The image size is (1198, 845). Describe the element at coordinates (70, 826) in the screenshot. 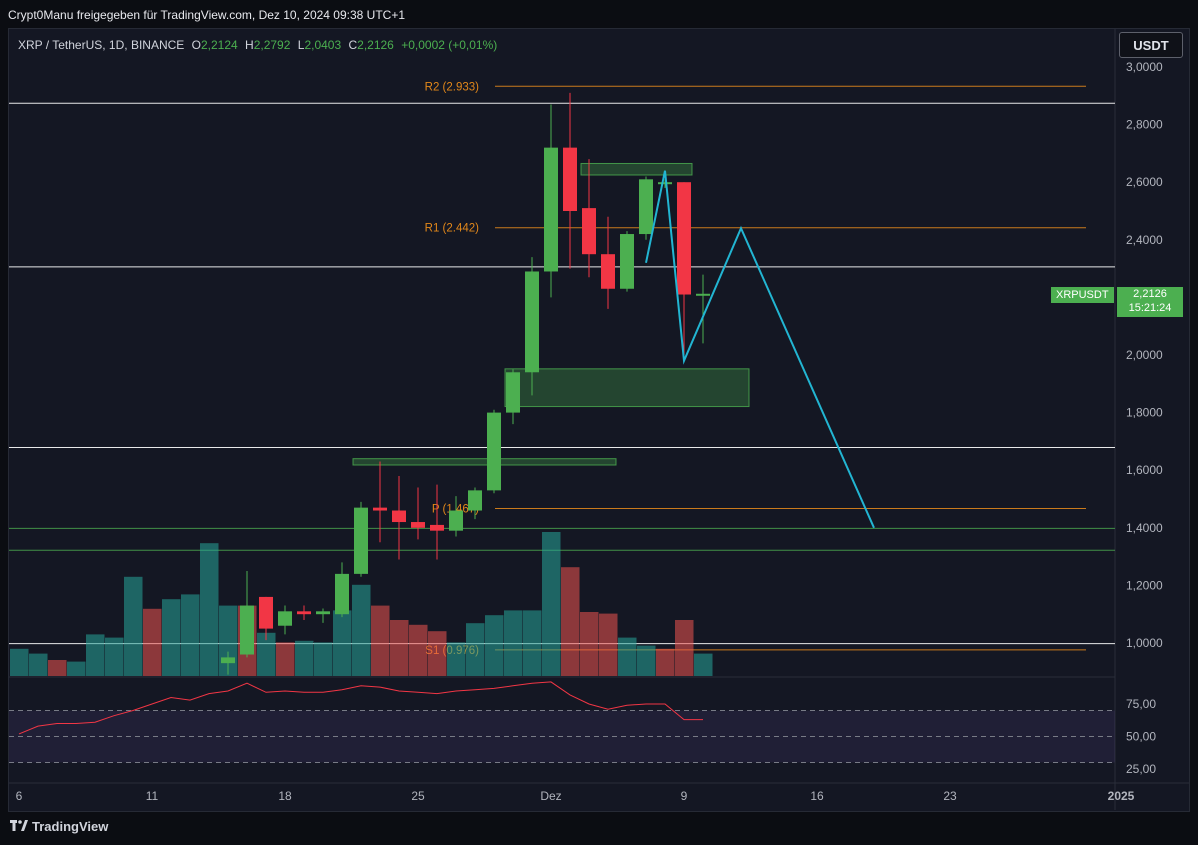

I see `footer-brand-label: TradingView` at that location.